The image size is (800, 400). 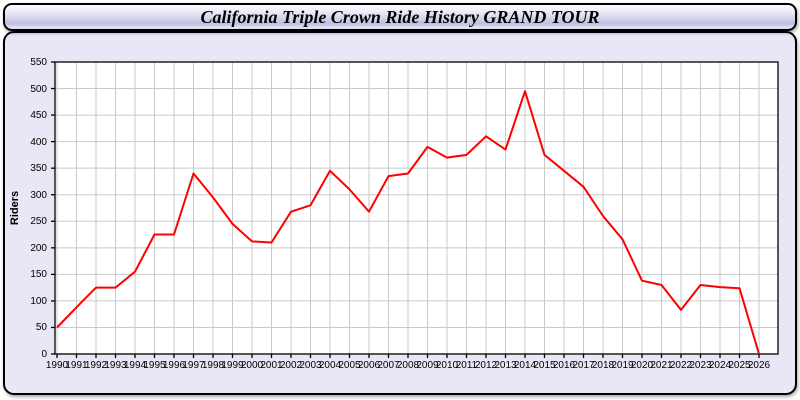 I want to click on x-tick-label: 1993, so click(x=115, y=365).